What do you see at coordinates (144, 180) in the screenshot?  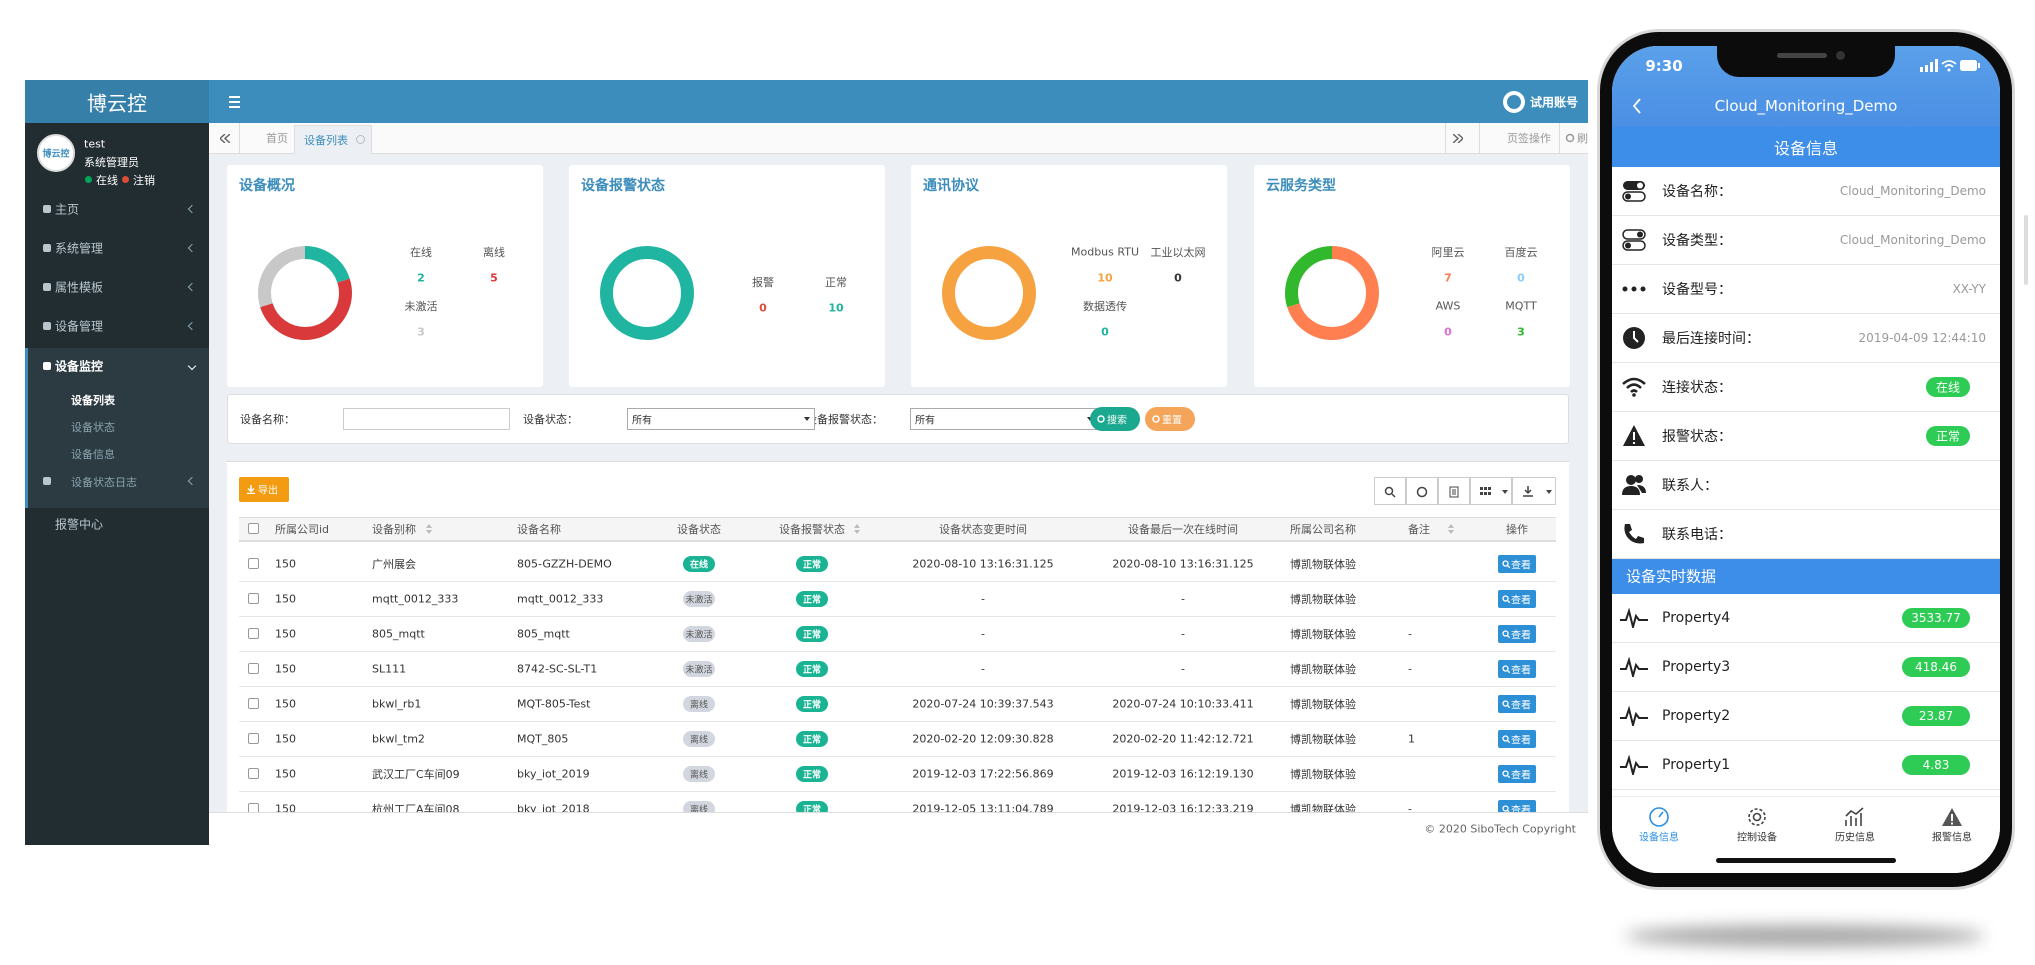 I see `logout-link: 注销` at bounding box center [144, 180].